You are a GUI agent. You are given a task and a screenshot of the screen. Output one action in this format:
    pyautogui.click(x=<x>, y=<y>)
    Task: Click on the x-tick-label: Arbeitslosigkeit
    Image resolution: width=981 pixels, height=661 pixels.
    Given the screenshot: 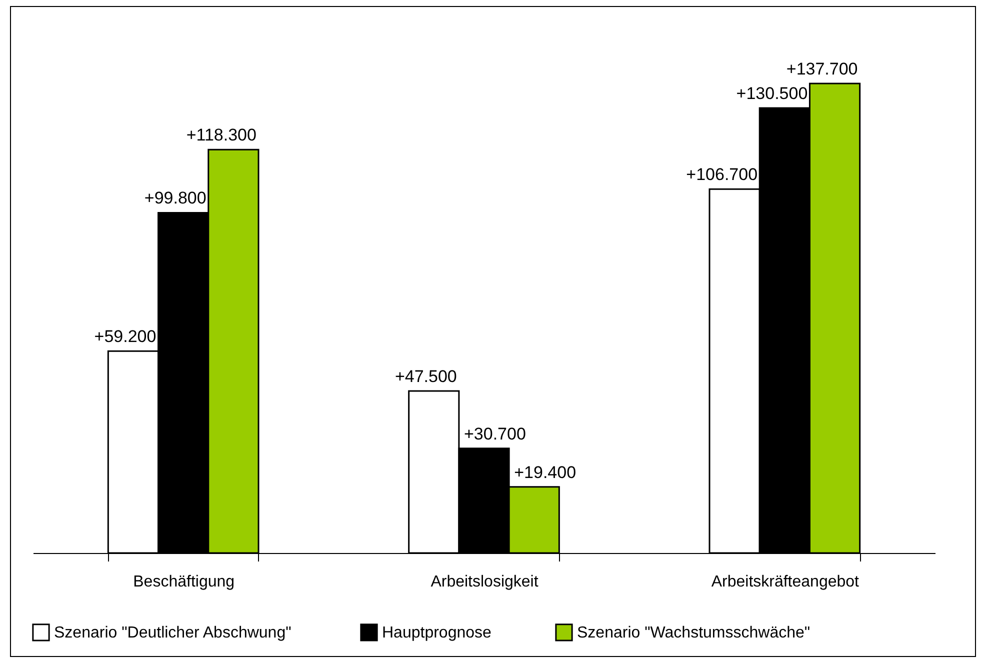 What is the action you would take?
    pyautogui.click(x=484, y=582)
    